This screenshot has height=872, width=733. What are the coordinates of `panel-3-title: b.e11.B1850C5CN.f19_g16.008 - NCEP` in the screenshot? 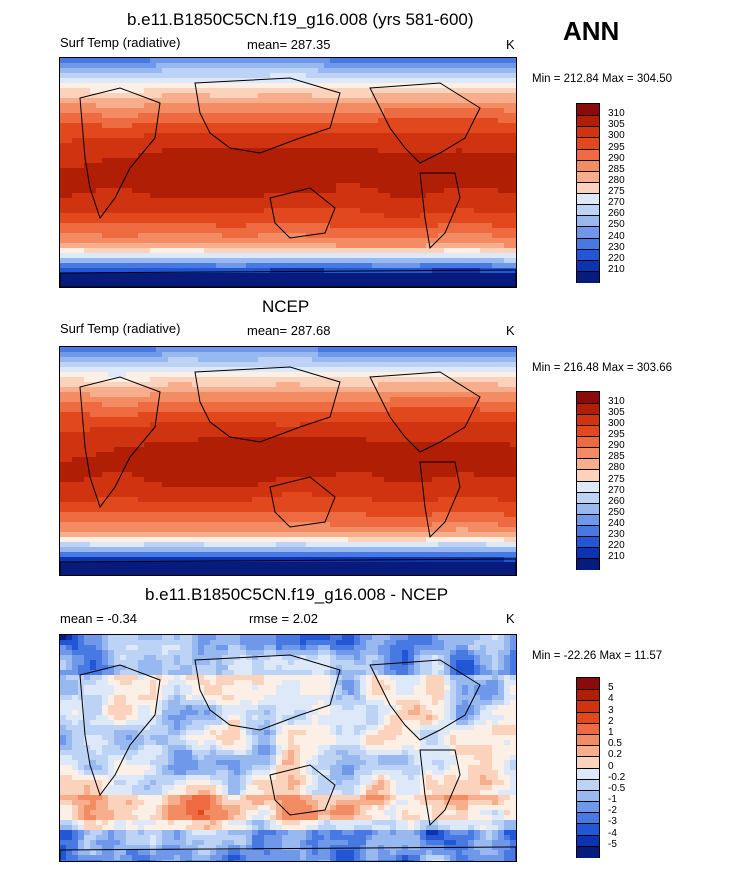 It's located at (297, 594).